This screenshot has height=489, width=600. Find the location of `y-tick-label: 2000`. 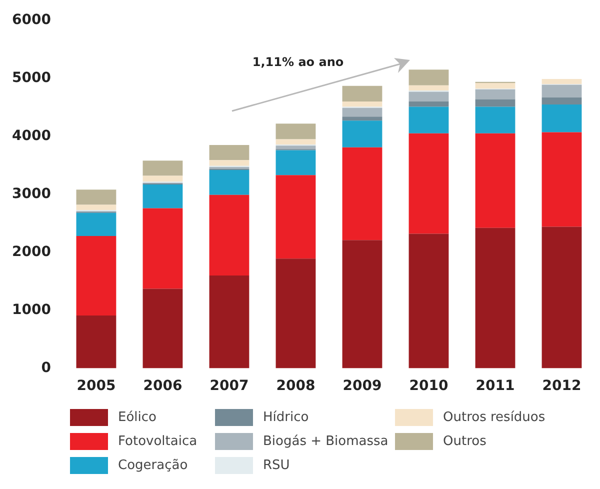

y-tick-label: 2000 is located at coordinates (32, 252).